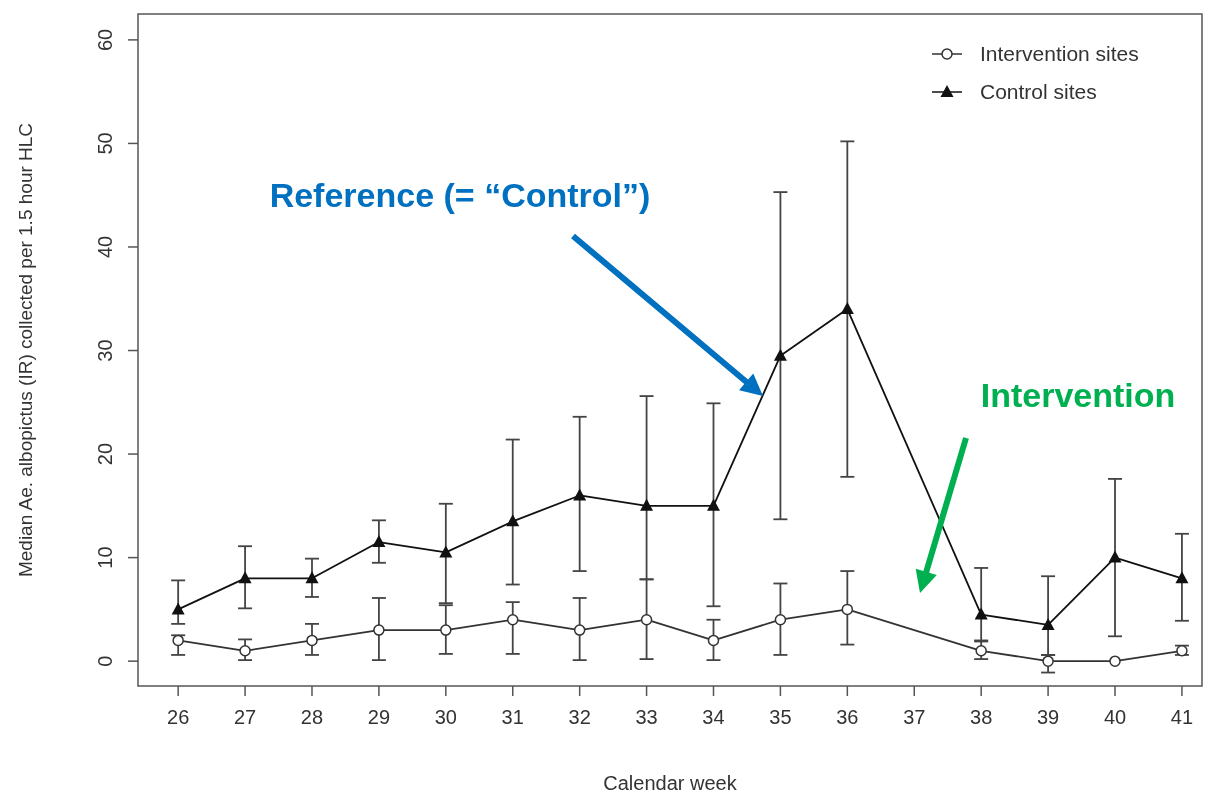 The height and width of the screenshot is (806, 1218). I want to click on x-tick-label: 36, so click(847, 717).